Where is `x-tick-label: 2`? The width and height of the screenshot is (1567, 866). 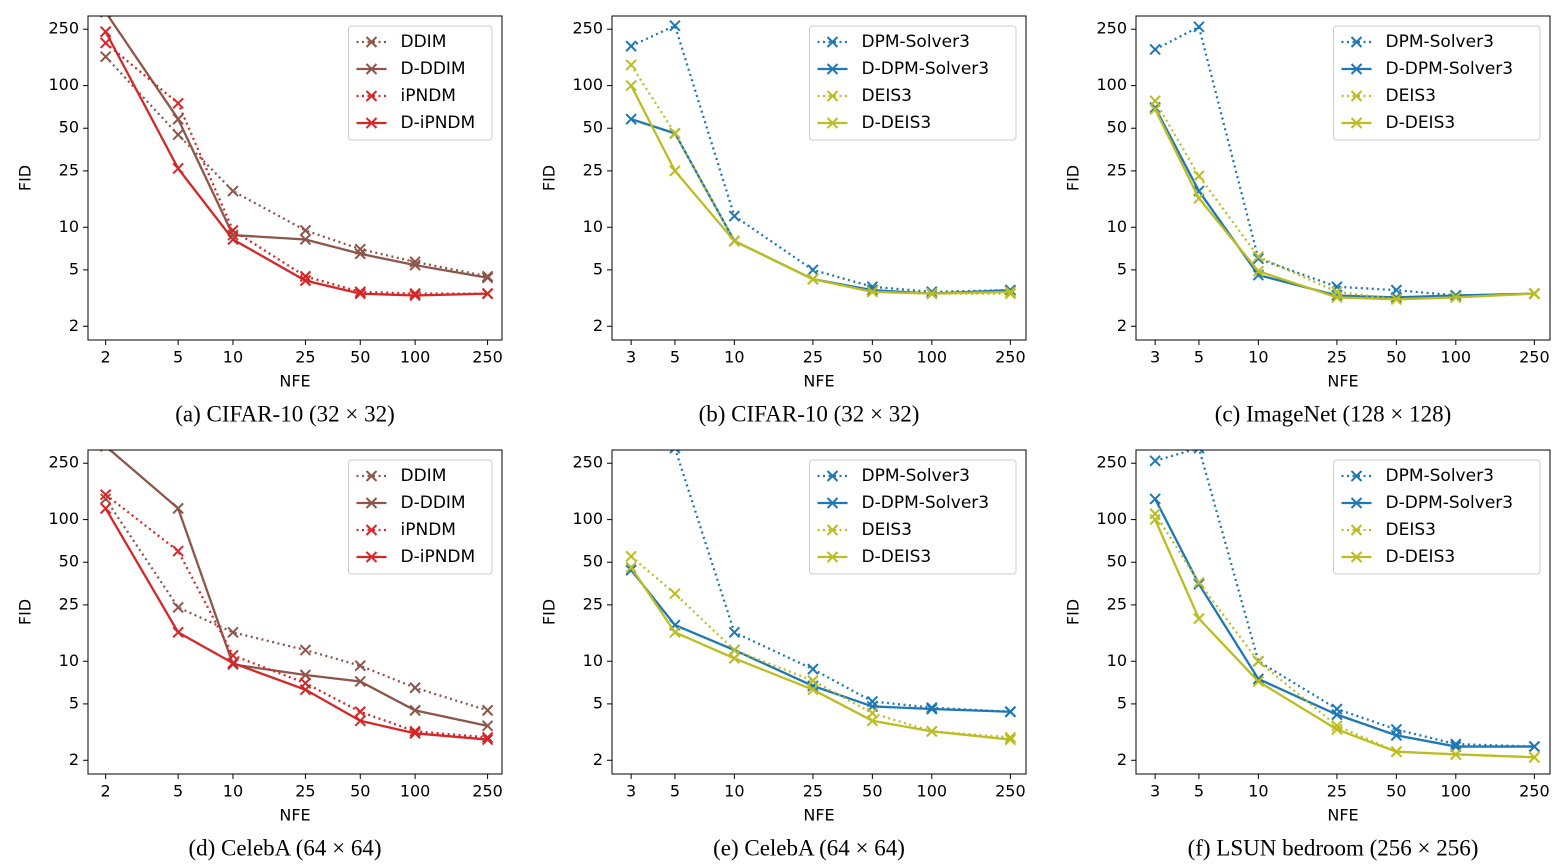 x-tick-label: 2 is located at coordinates (106, 357).